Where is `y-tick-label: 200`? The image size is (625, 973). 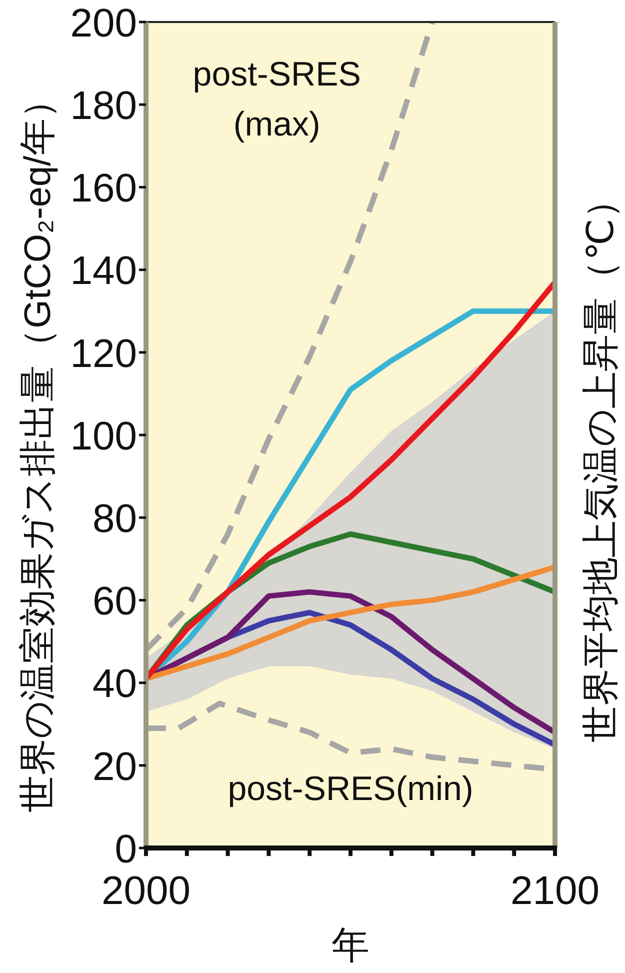 y-tick-label: 200 is located at coordinates (103, 23).